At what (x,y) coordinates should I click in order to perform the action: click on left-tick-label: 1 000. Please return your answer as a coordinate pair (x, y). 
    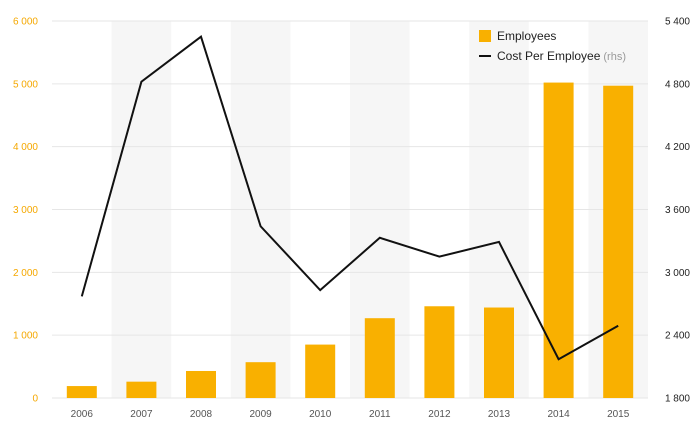
    Looking at the image, I should click on (25, 336).